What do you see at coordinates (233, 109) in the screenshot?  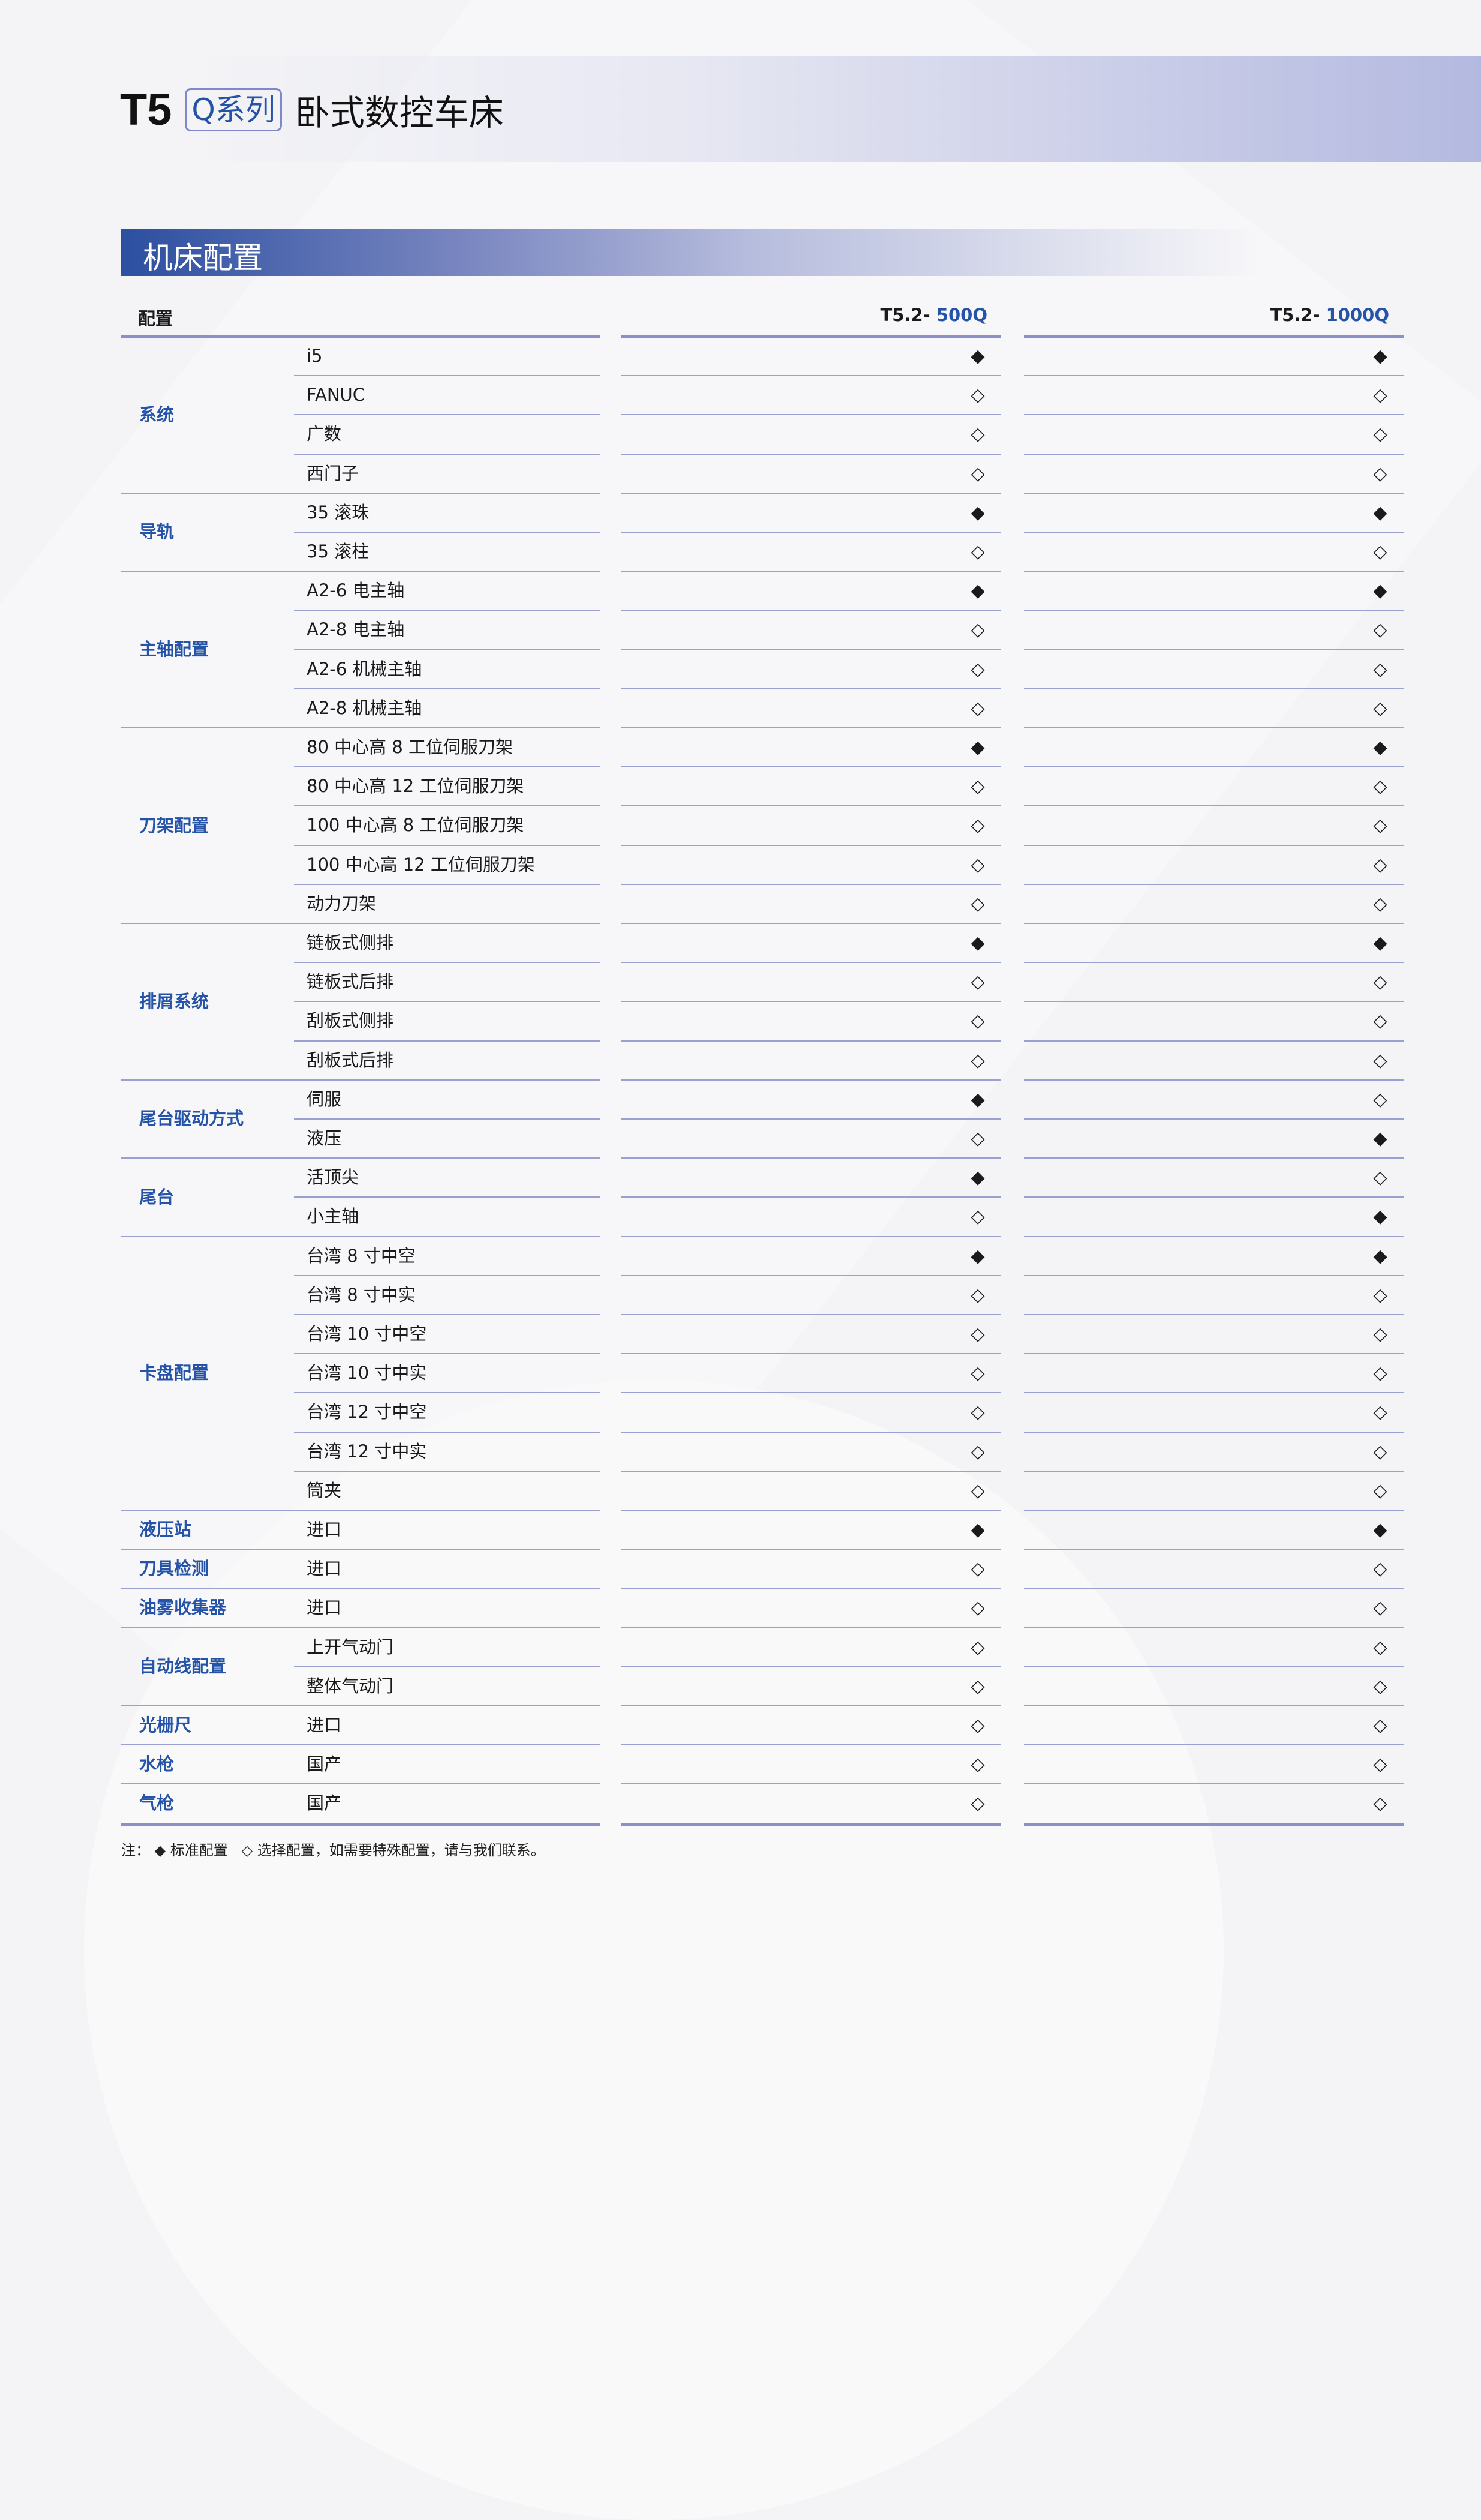 I see `series-badge: Q系列` at bounding box center [233, 109].